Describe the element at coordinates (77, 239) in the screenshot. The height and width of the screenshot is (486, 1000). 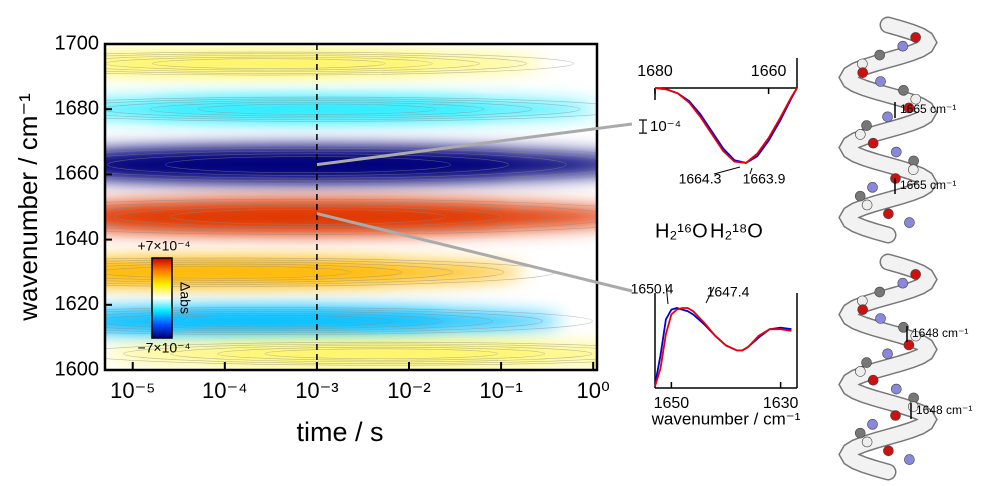
I see `y-tick-label: 1640` at that location.